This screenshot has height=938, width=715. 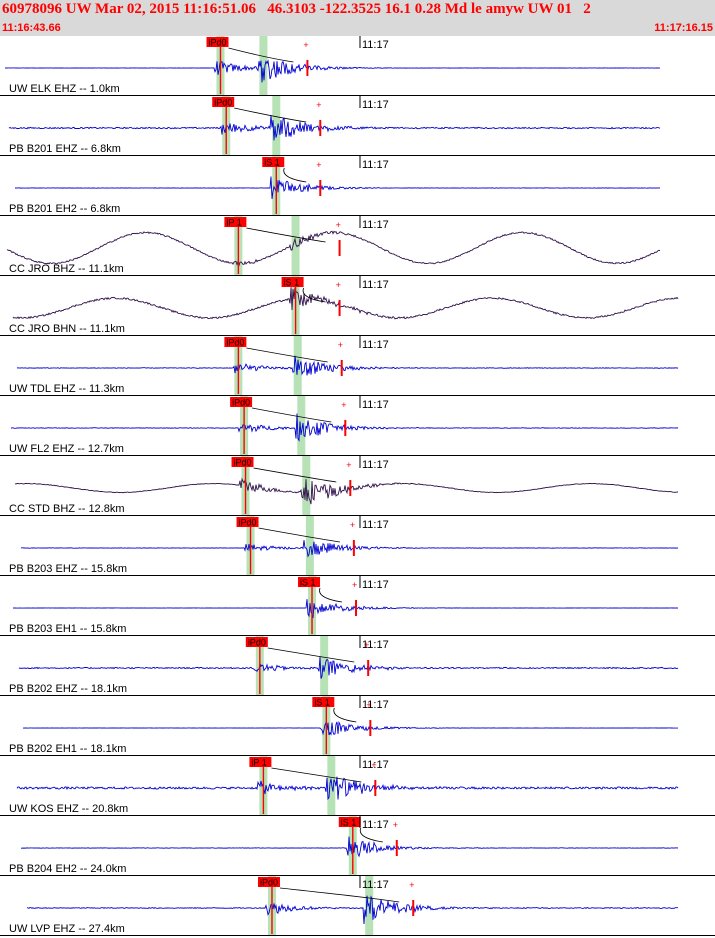 I want to click on channel-panel: + iPd0 11:17 PB B203 EHZ -- 15.8km, so click(x=357, y=546).